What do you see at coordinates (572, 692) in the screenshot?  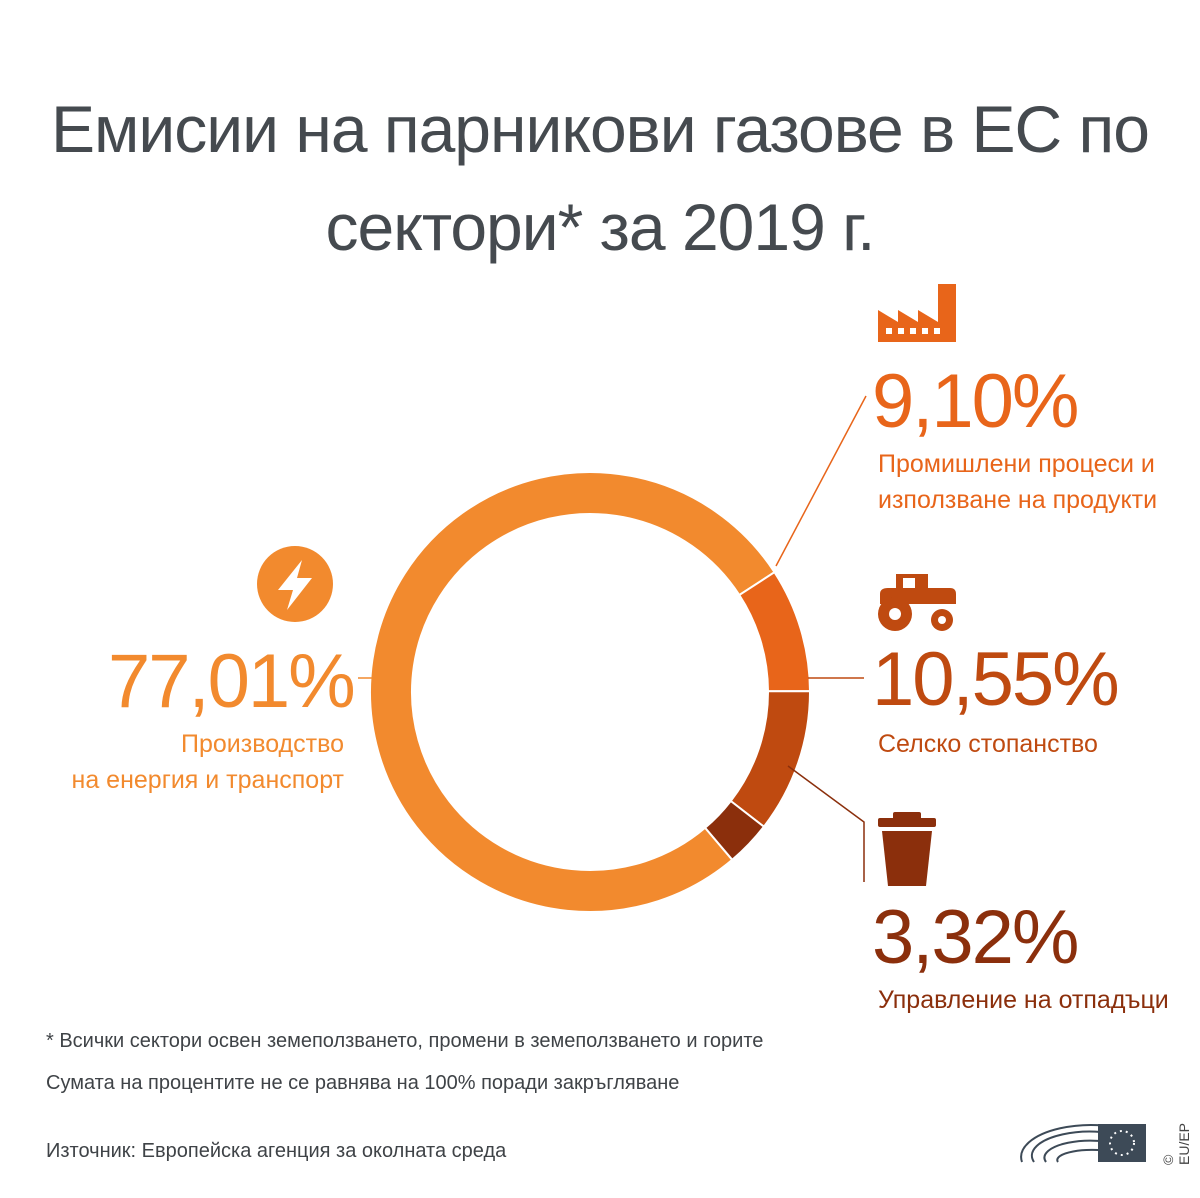 I see `slice-energy-transport` at bounding box center [572, 692].